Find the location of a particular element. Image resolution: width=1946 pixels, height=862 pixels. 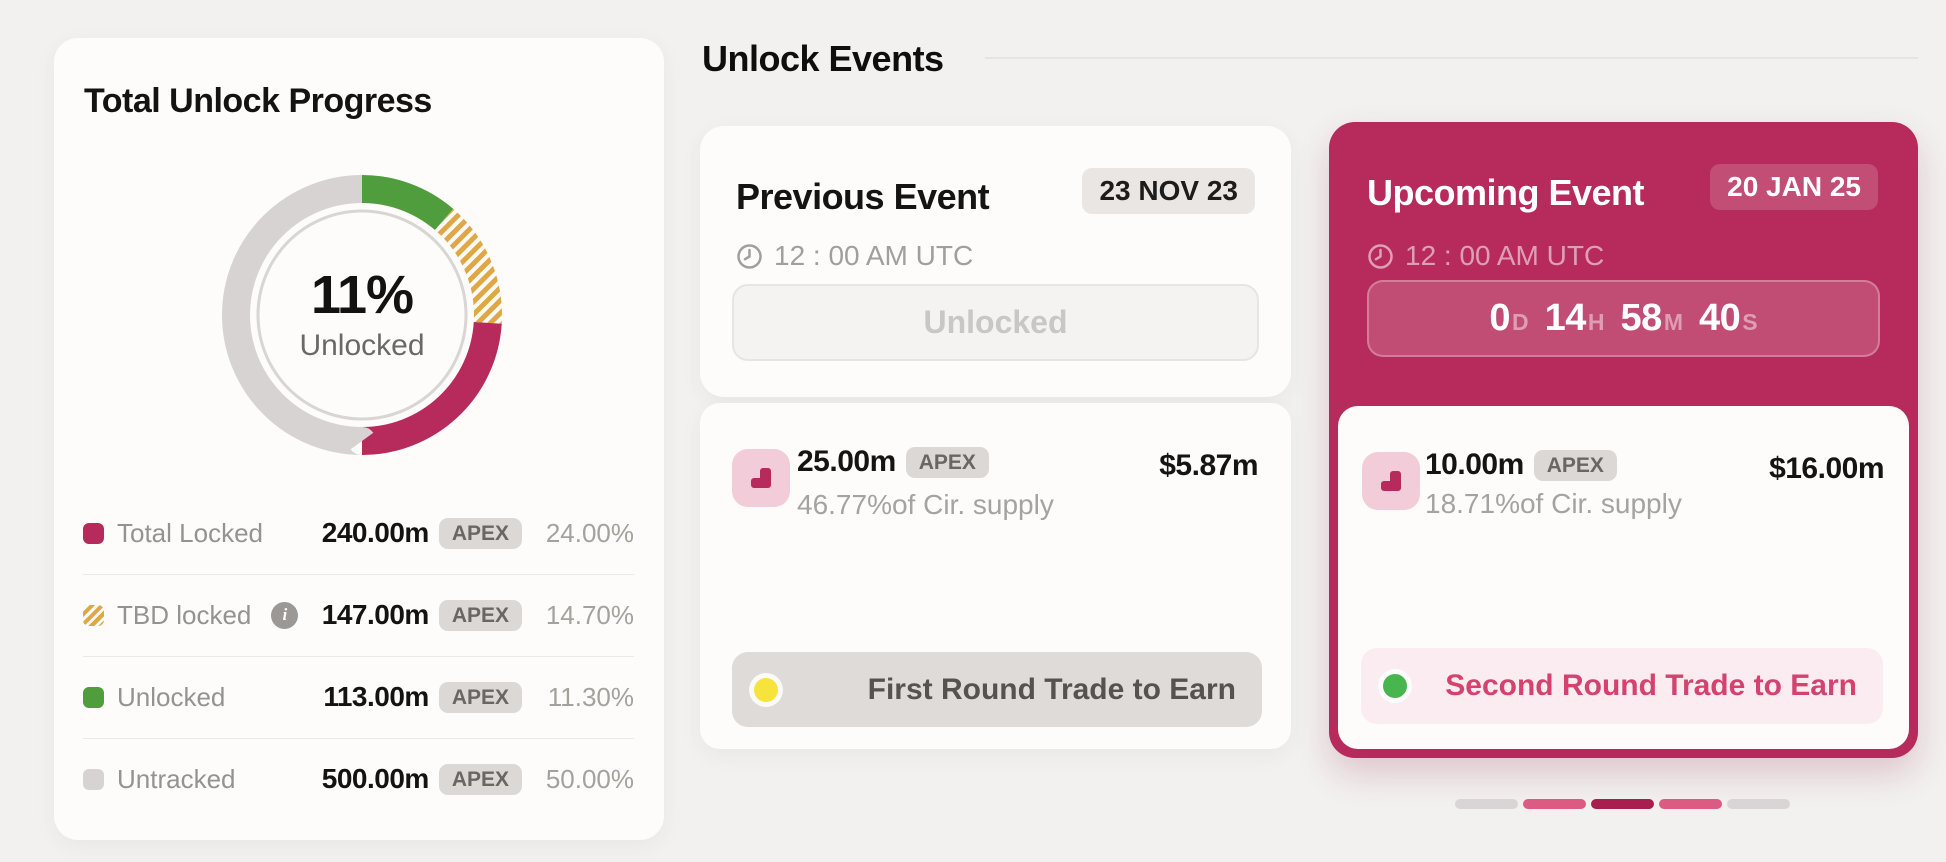

unlocked-percent: 11% is located at coordinates (362, 294).